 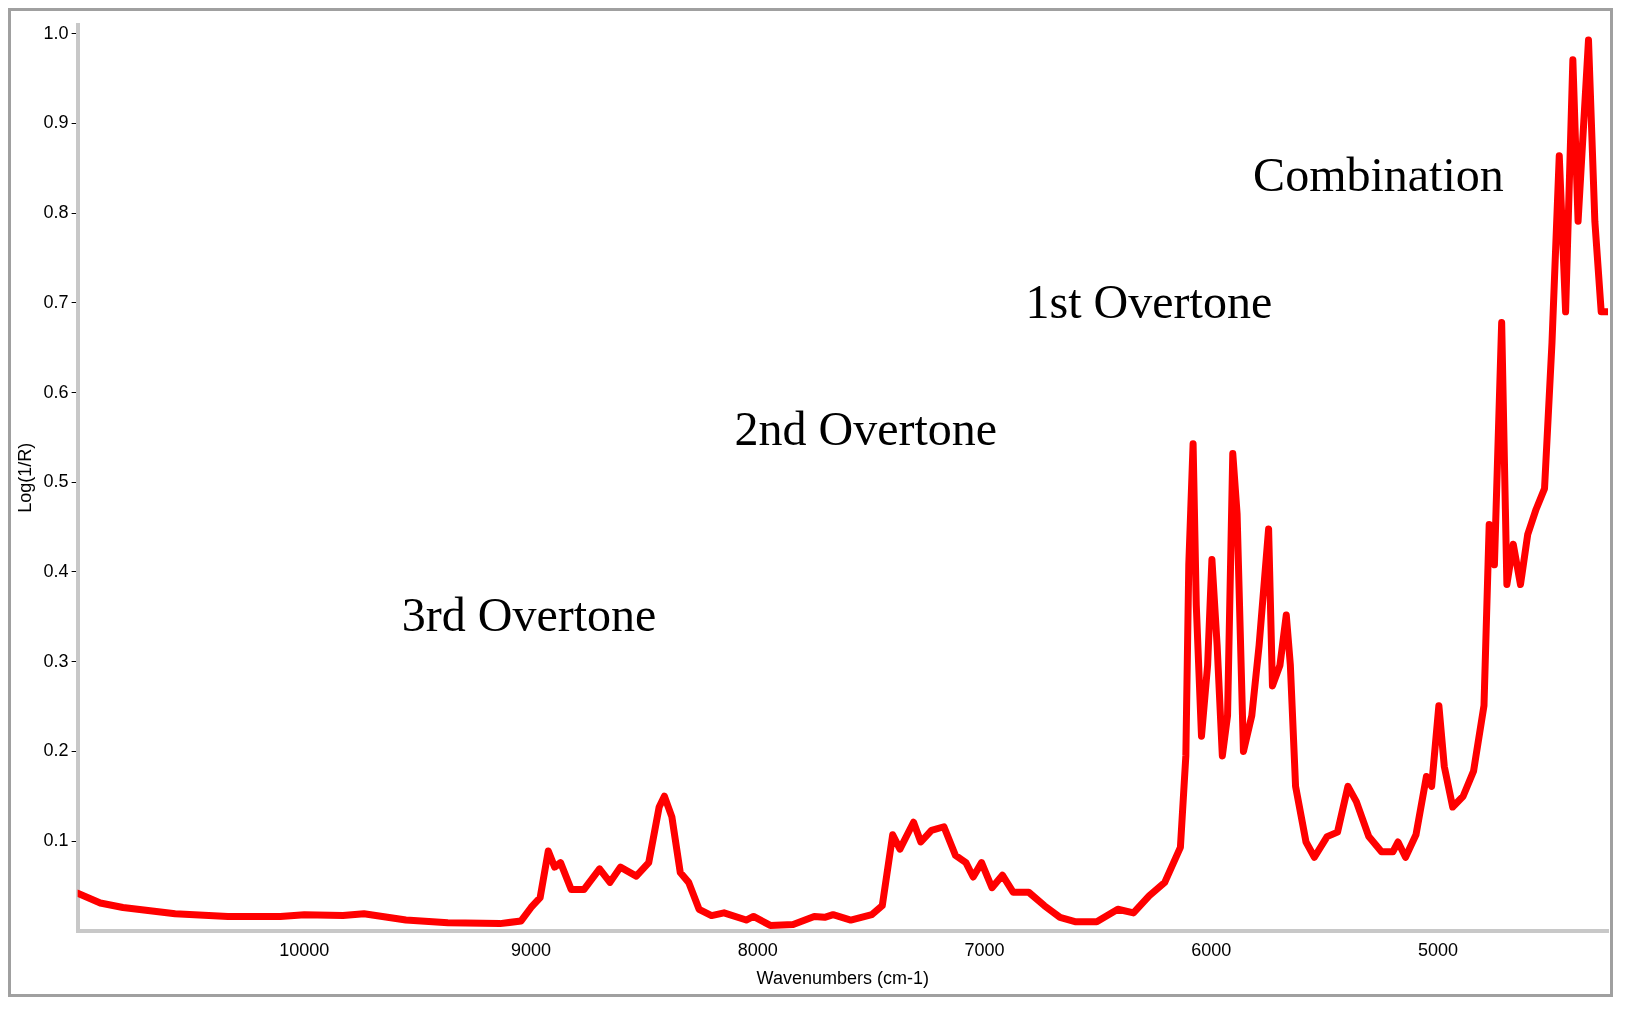 What do you see at coordinates (56, 212) in the screenshot?
I see `y-tick-label: 0.8` at bounding box center [56, 212].